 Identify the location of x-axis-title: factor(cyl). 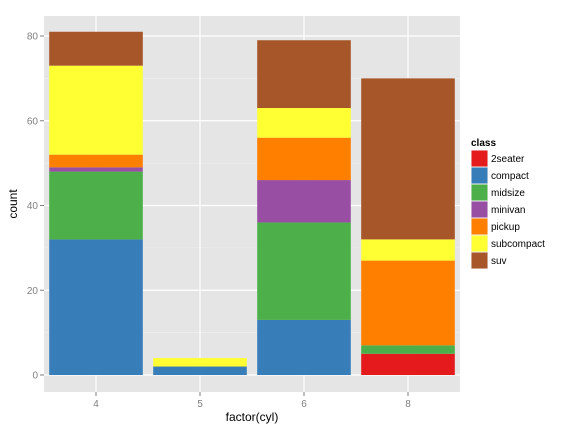
(252, 417).